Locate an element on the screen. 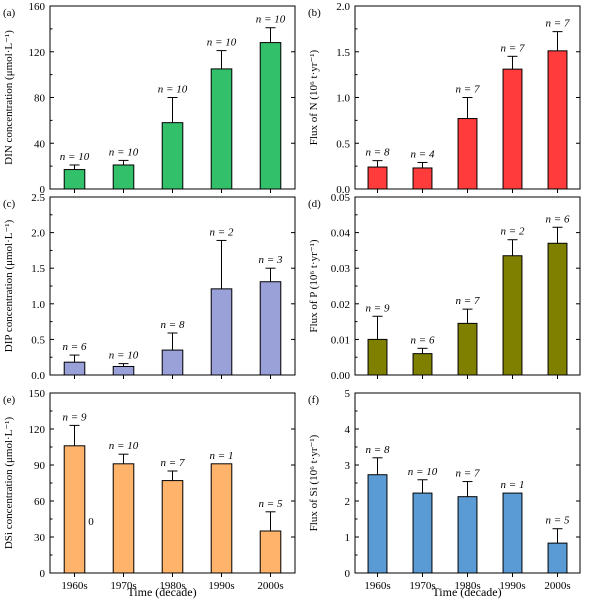 The image size is (595, 600). y-axis-label: Flux of P (10⁶ t·yr⁻¹) is located at coordinates (314, 286).